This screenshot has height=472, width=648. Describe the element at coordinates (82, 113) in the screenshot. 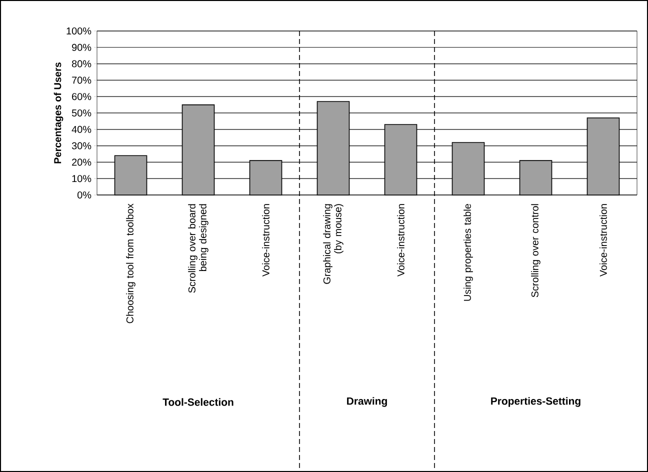

I see `y-tick-label: 50%` at that location.